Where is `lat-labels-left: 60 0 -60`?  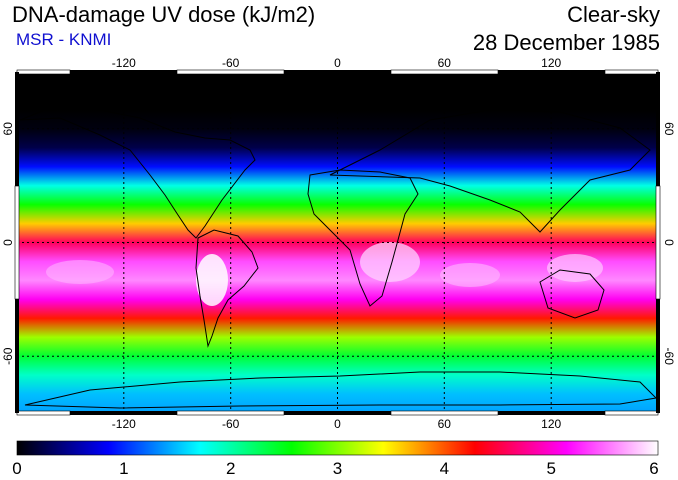
lat-labels-left: 60 0 -60 is located at coordinates (8, 243).